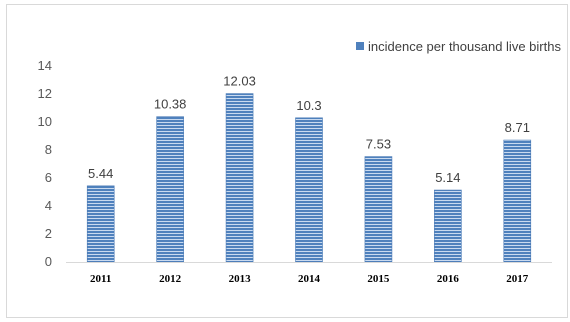 This screenshot has width=570, height=322. I want to click on y-tick-label: 0, so click(48, 261).